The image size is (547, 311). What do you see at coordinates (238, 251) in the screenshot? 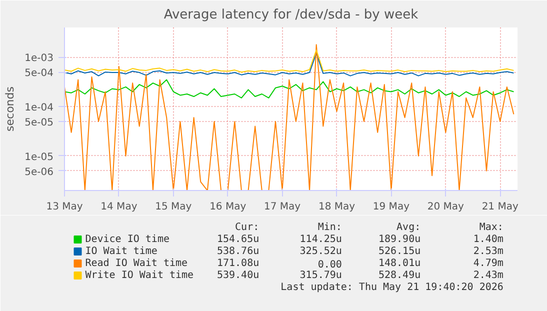
I see `text: 538.76u` at bounding box center [238, 251].